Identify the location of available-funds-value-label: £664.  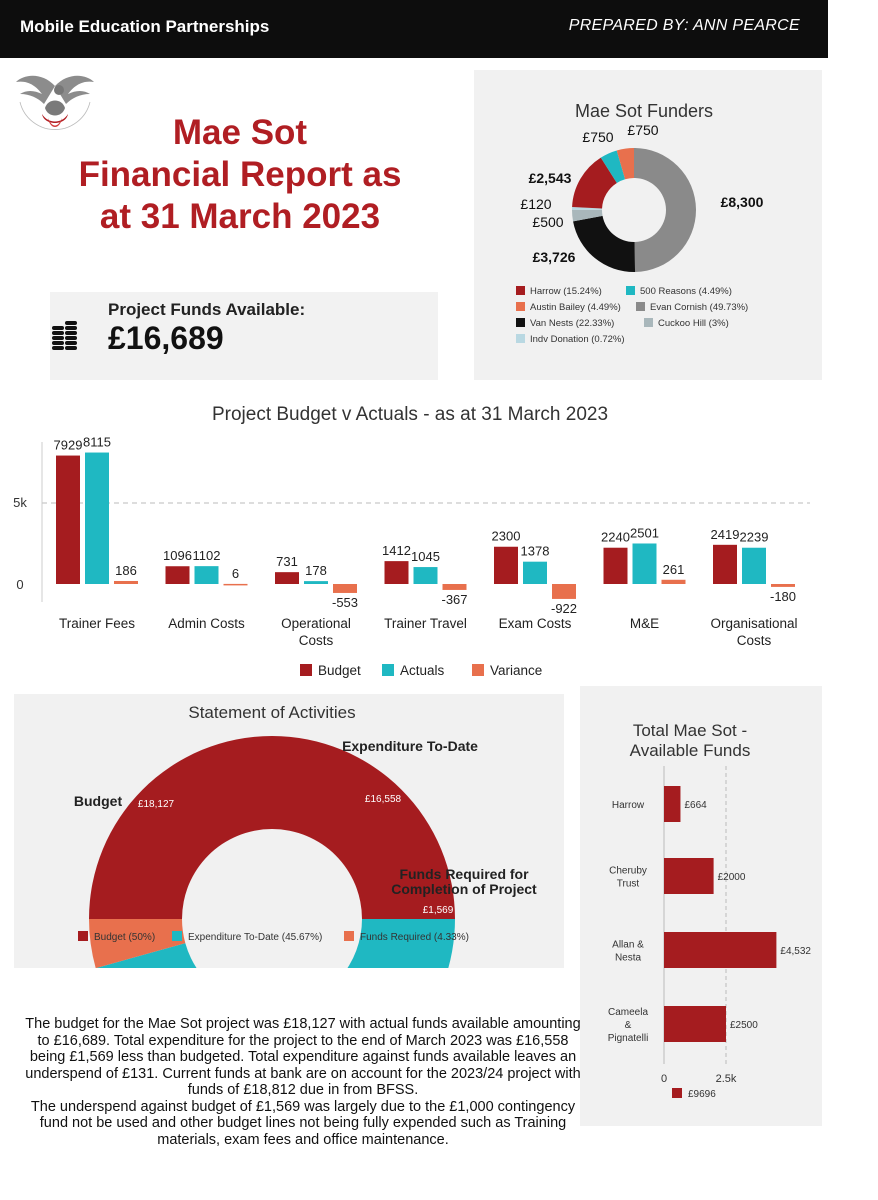
(695, 805).